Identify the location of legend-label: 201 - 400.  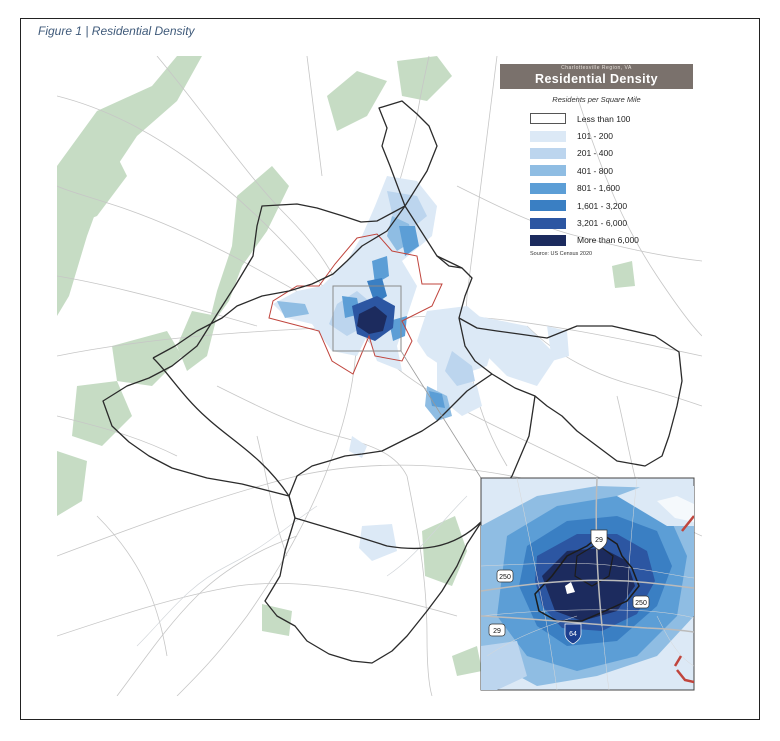
(595, 153).